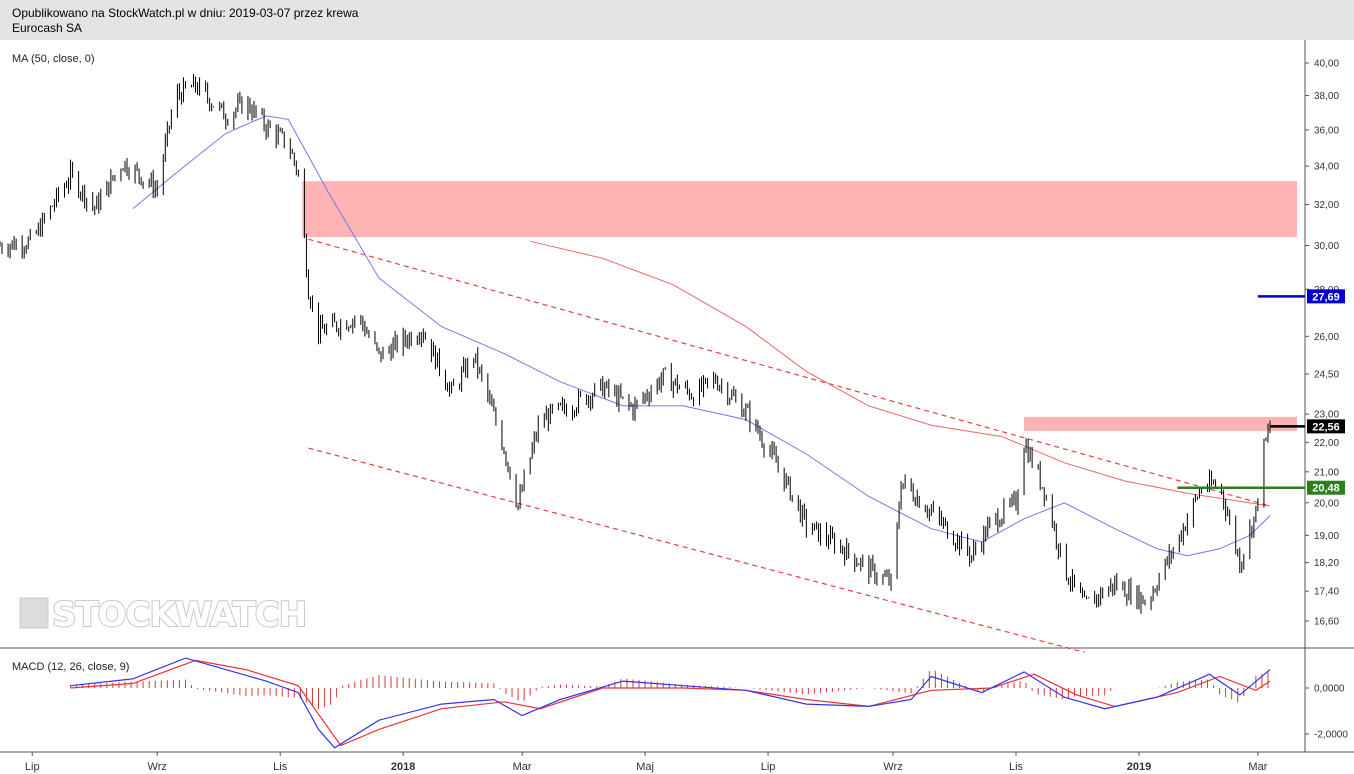 The image size is (1354, 774). I want to click on level-badge-label: 22,56, so click(1326, 427).